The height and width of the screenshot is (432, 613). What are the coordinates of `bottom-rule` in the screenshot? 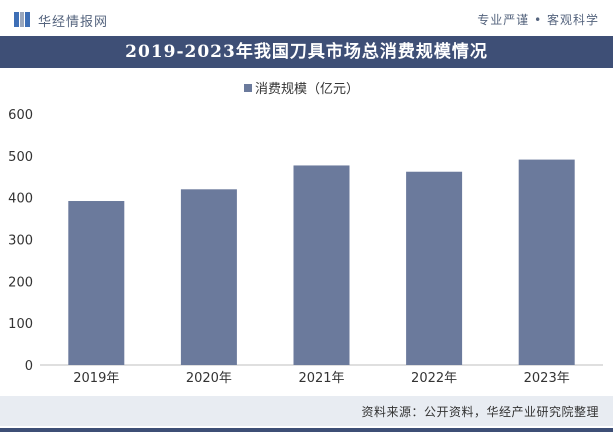 It's located at (306, 430).